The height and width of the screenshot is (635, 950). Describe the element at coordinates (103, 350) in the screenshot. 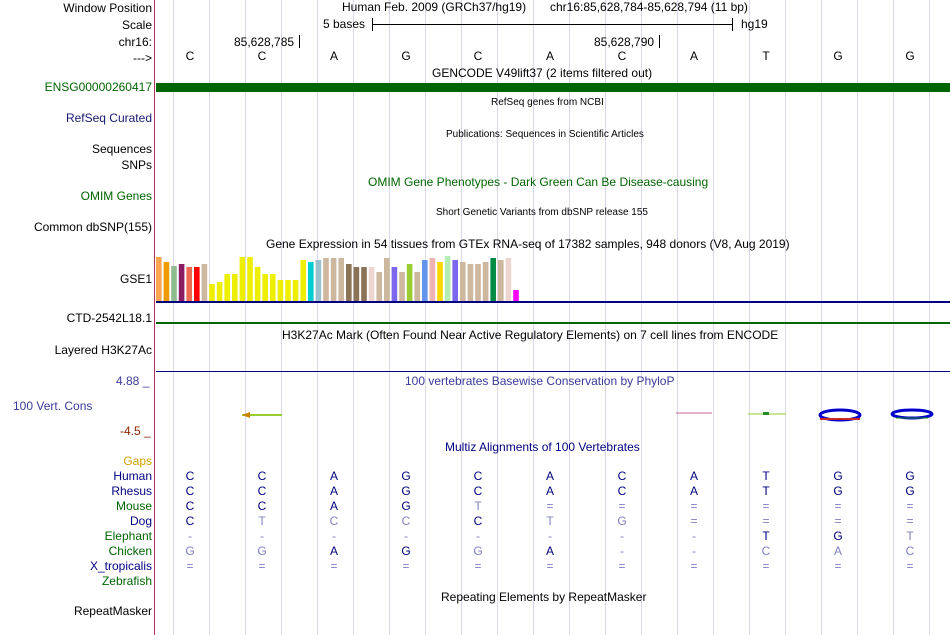

I see `h3k27ac-track-label: Layered H3K27Ac` at that location.